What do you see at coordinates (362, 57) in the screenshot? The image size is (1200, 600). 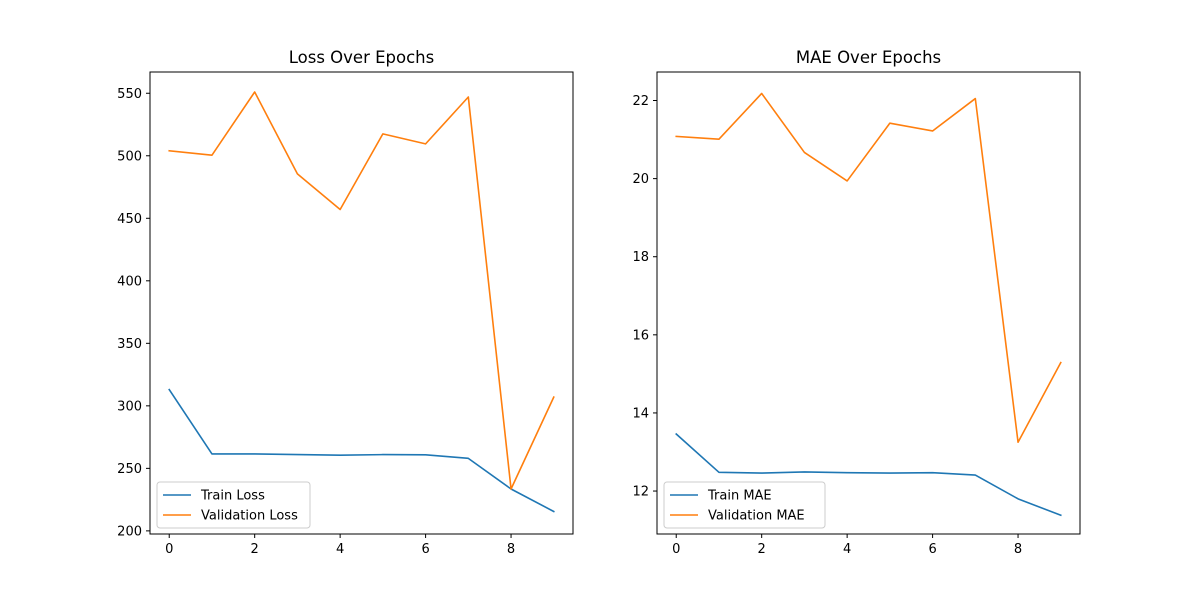 I see `chart-title: Loss Over Epochs` at bounding box center [362, 57].